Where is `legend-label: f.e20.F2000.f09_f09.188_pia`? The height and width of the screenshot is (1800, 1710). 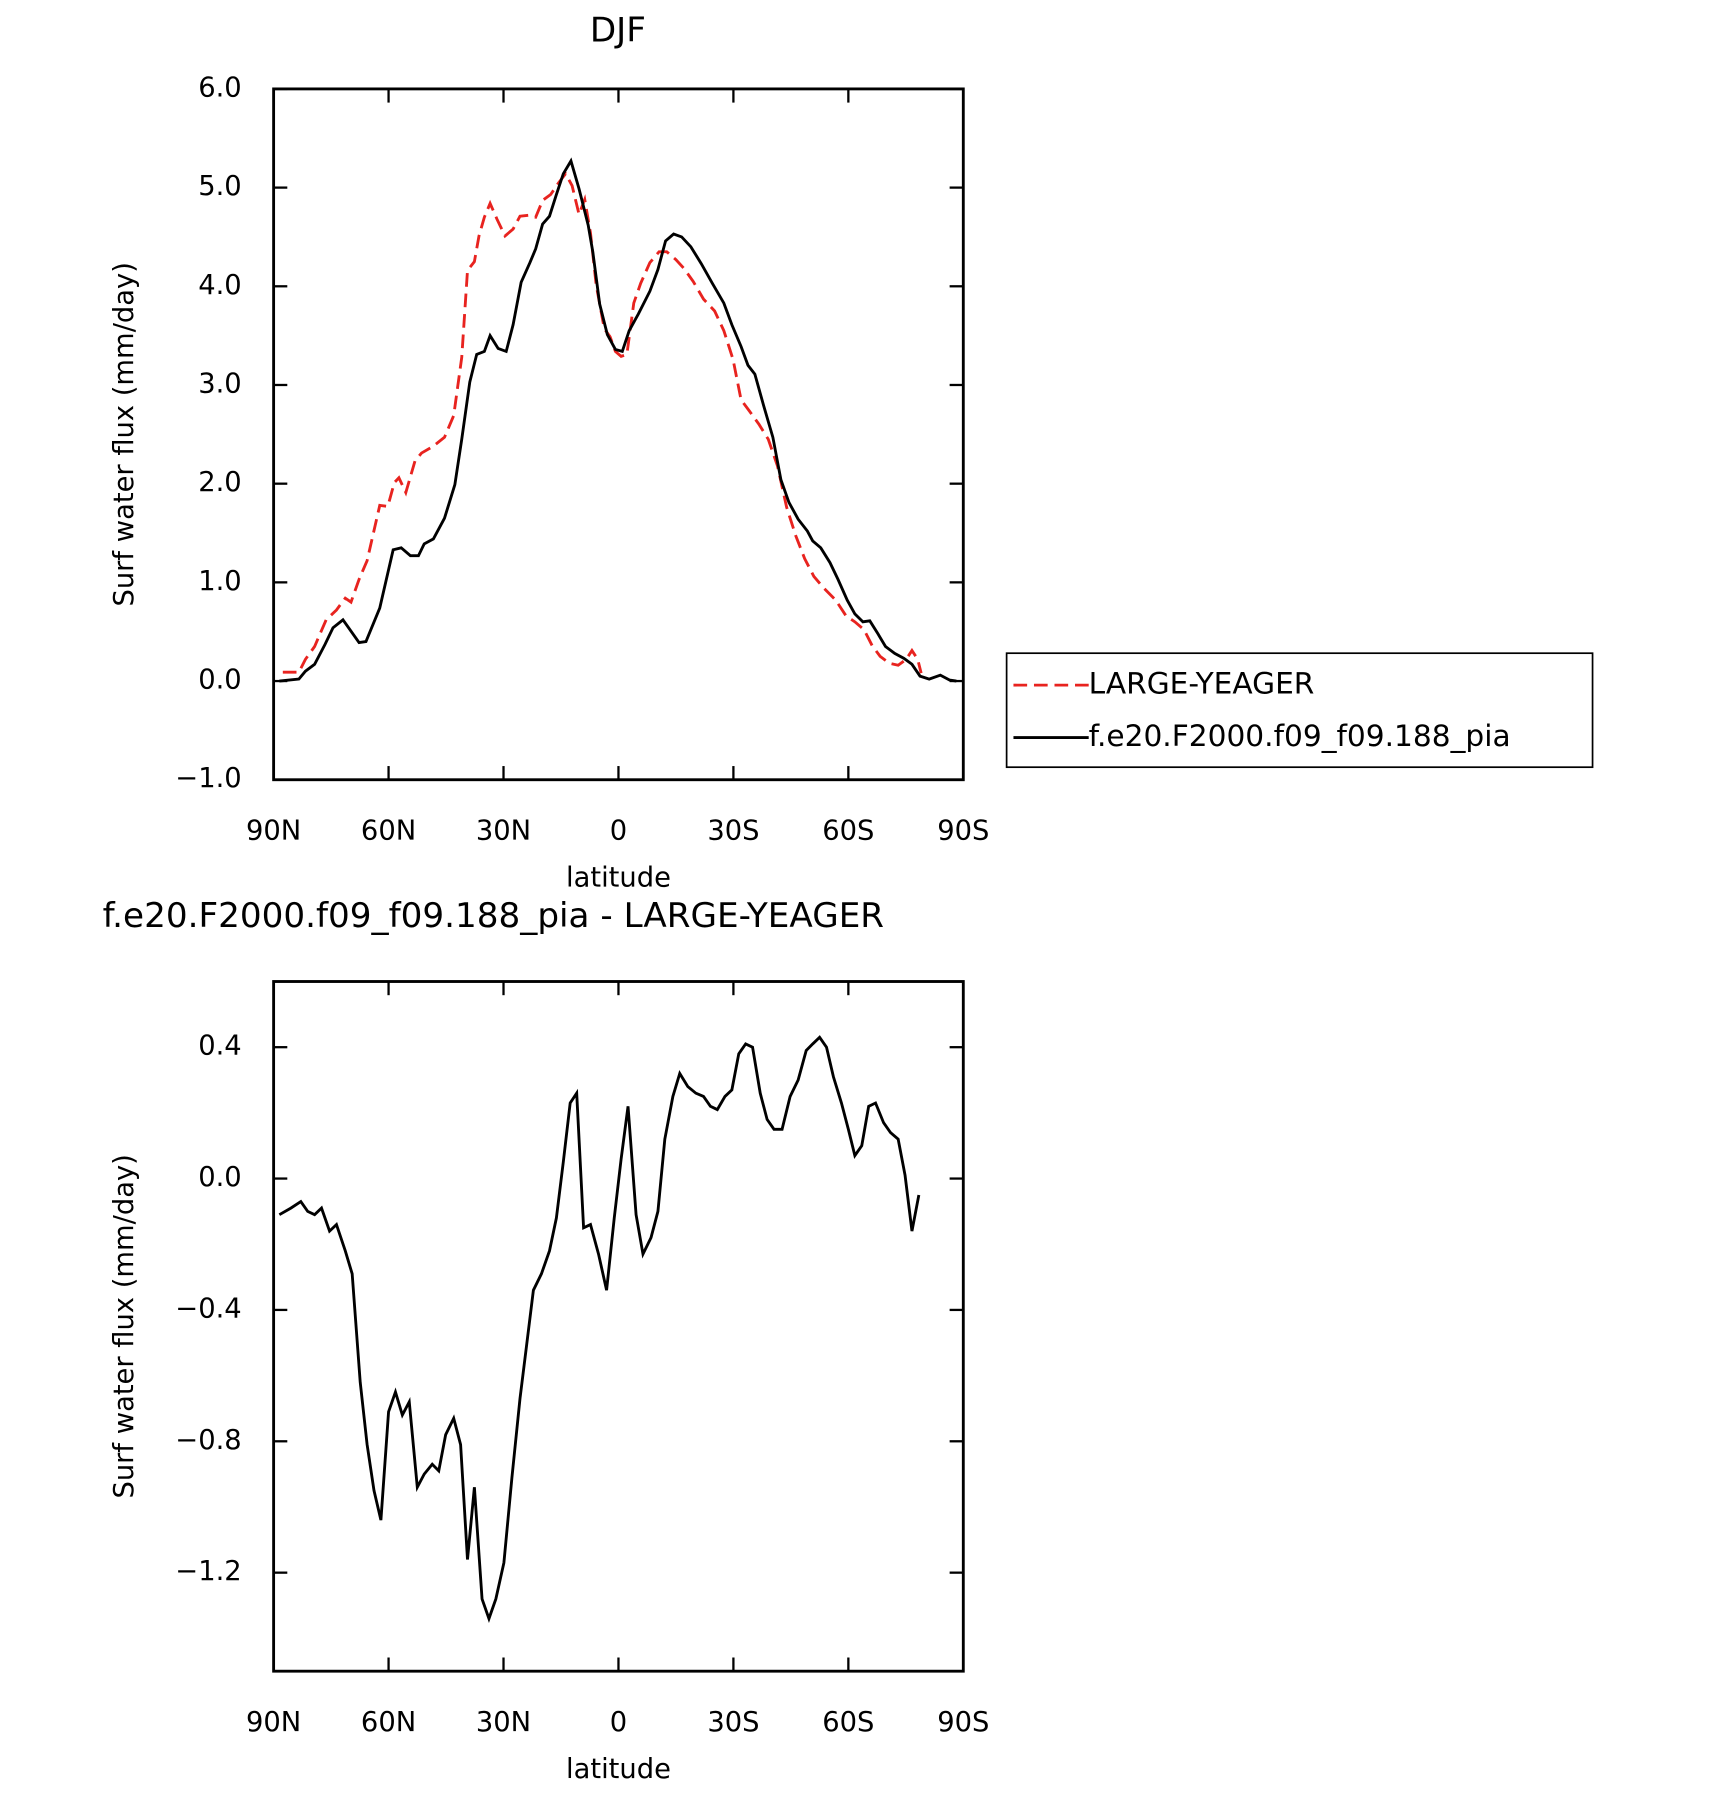 legend-label: f.e20.F2000.f09_f09.188_pia is located at coordinates (1300, 735).